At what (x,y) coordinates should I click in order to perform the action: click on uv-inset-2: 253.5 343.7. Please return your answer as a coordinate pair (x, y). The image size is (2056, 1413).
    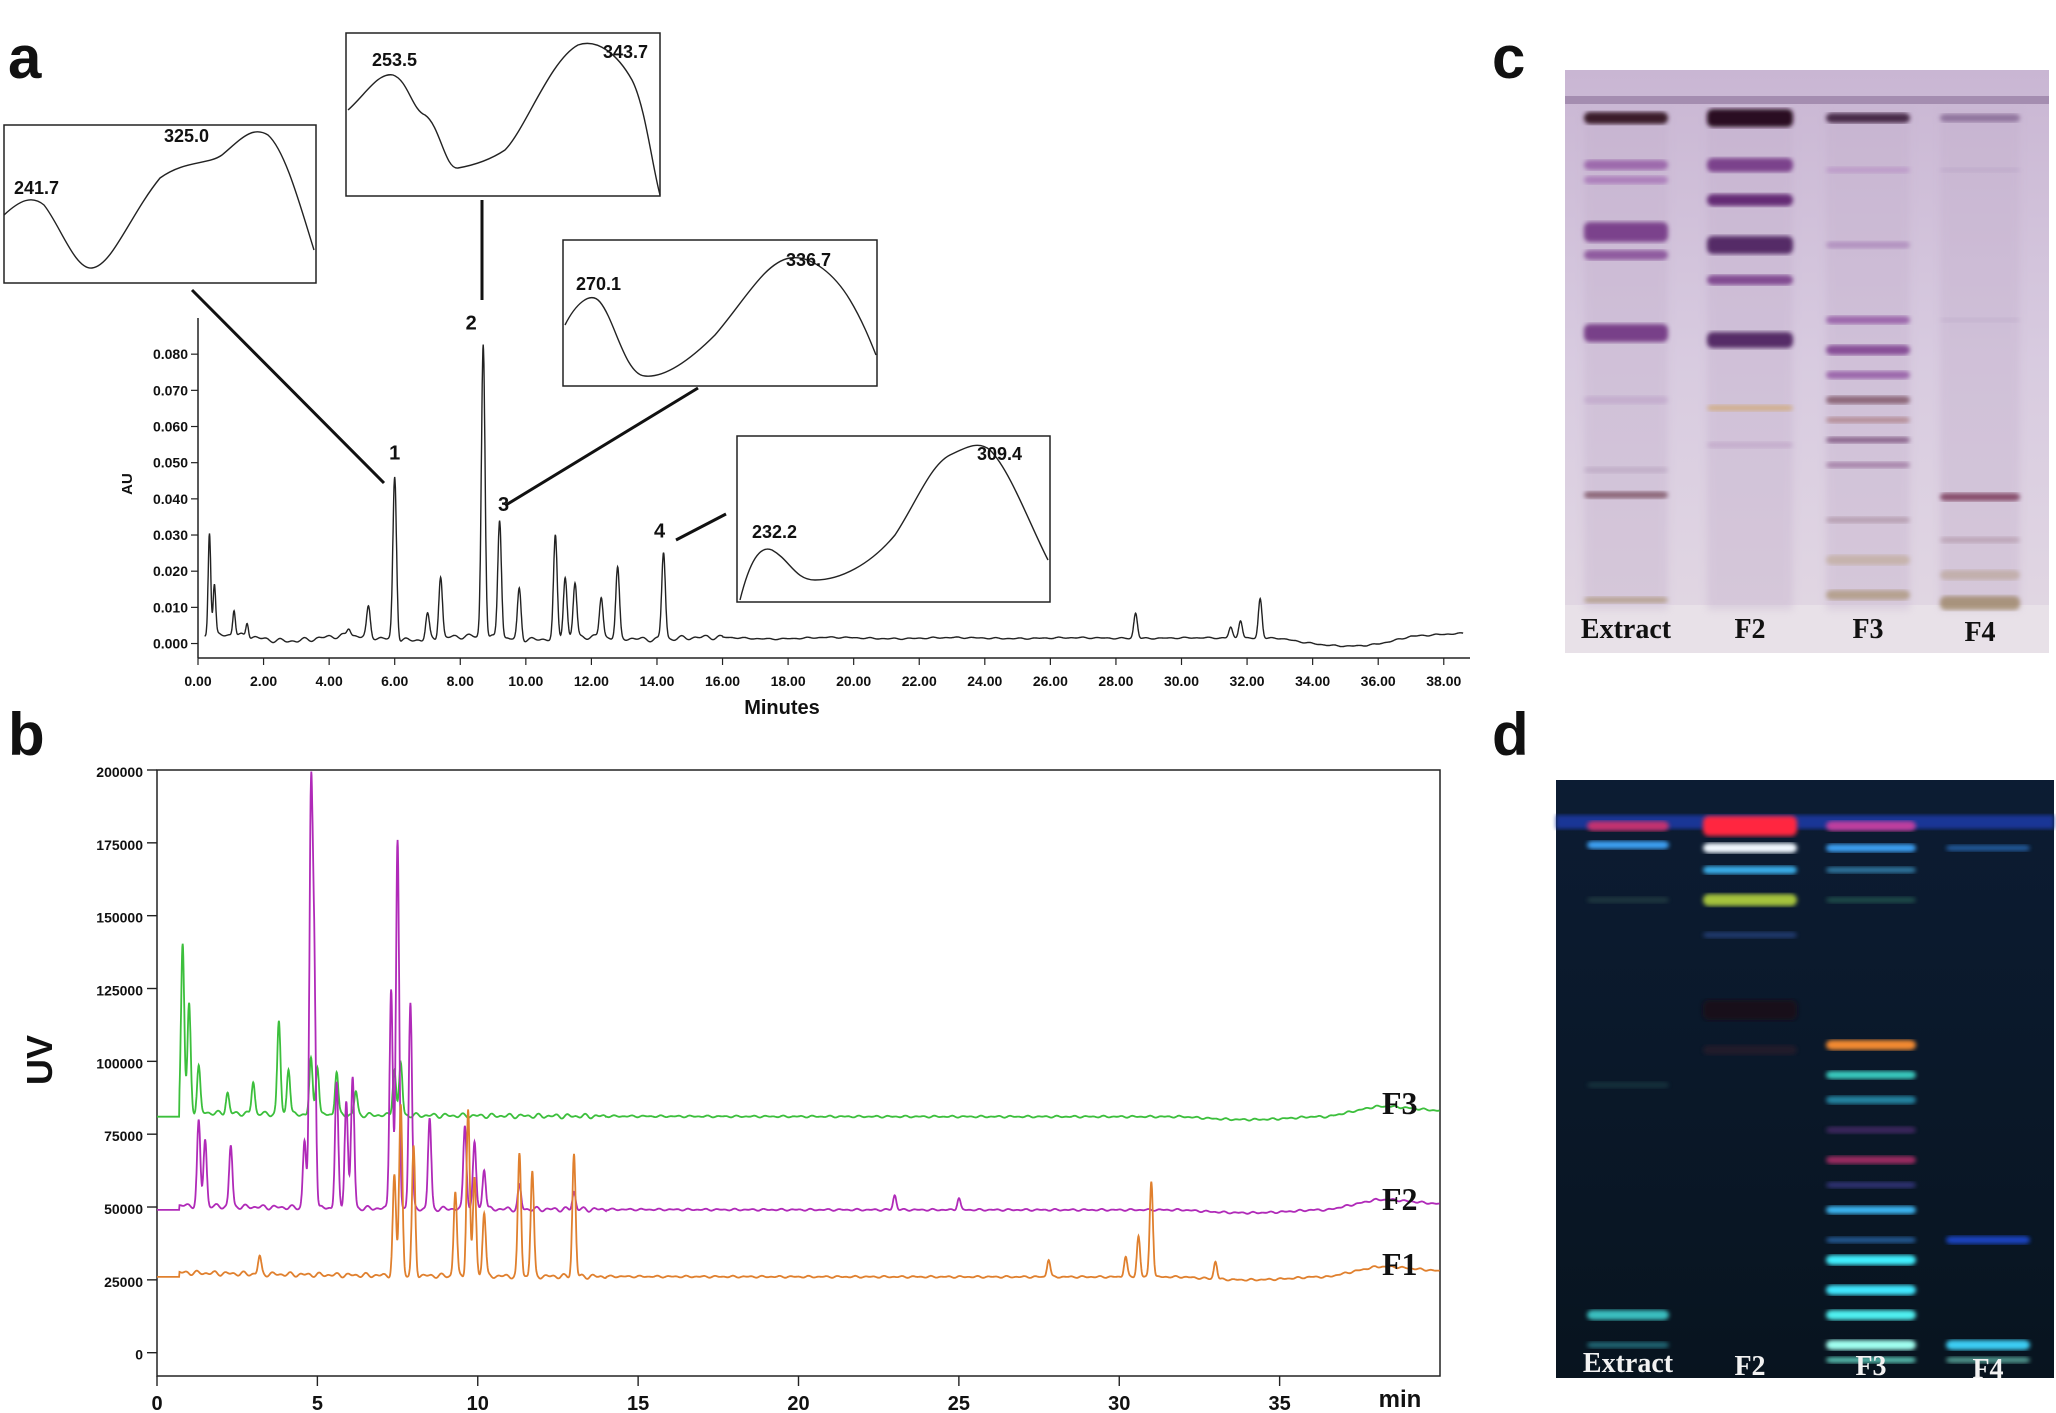
    Looking at the image, I should click on (503, 114).